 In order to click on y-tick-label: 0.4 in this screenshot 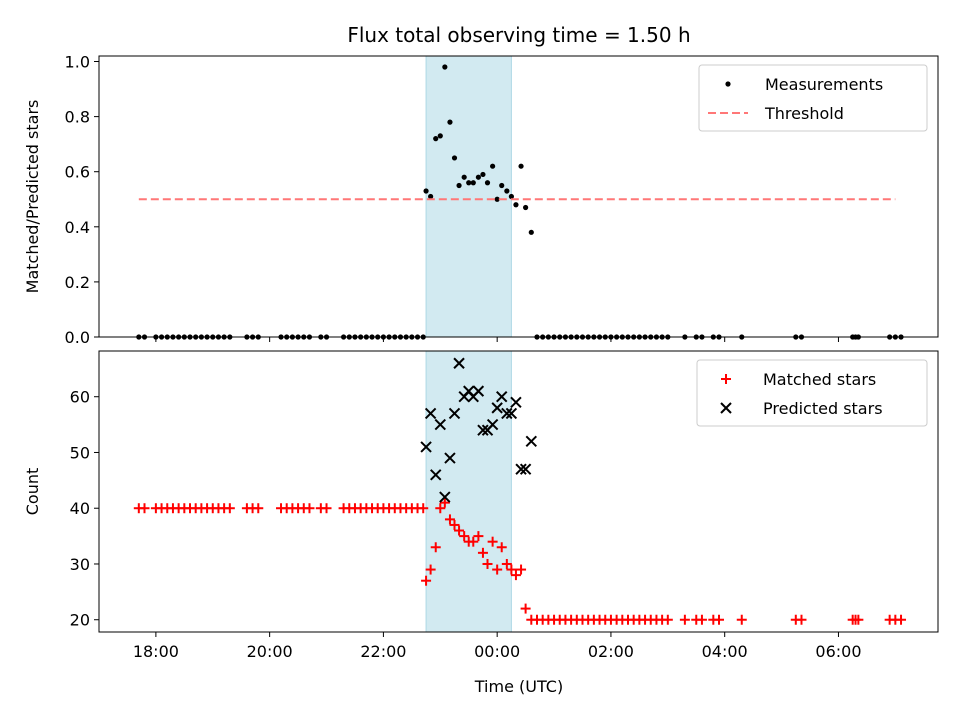, I will do `click(77, 227)`.